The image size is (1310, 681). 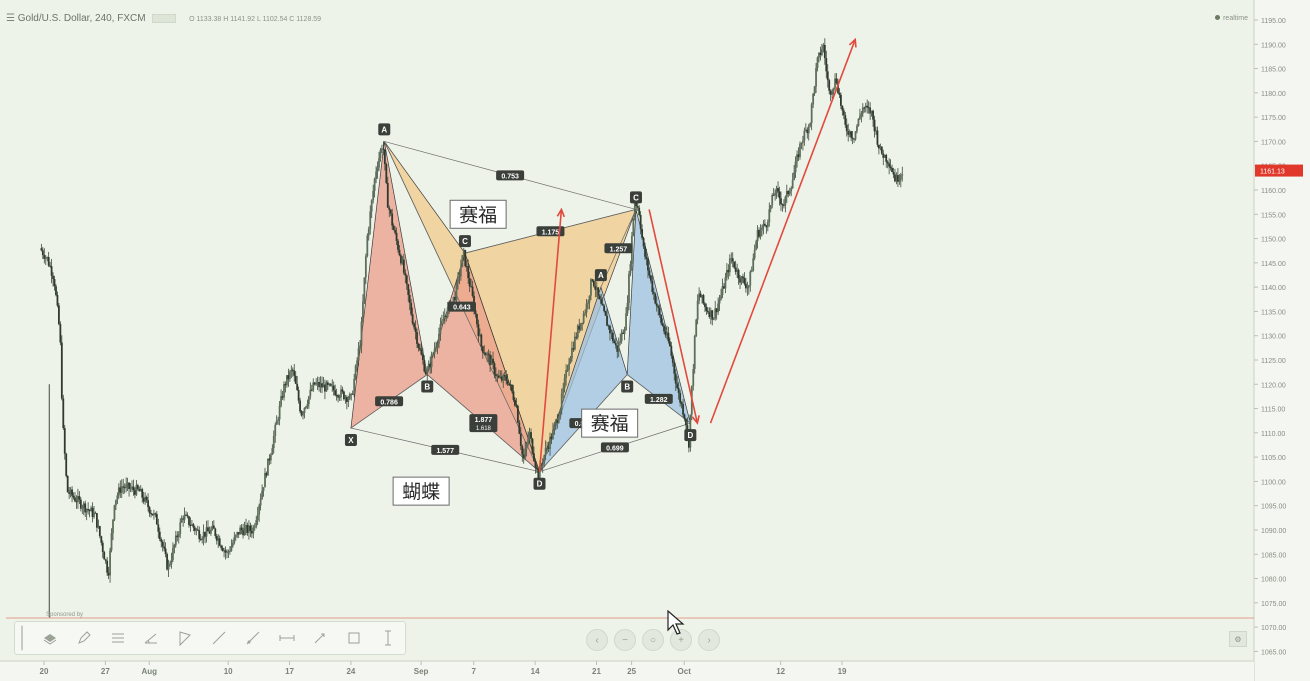 I want to click on rectangle-icon, so click(x=354, y=638).